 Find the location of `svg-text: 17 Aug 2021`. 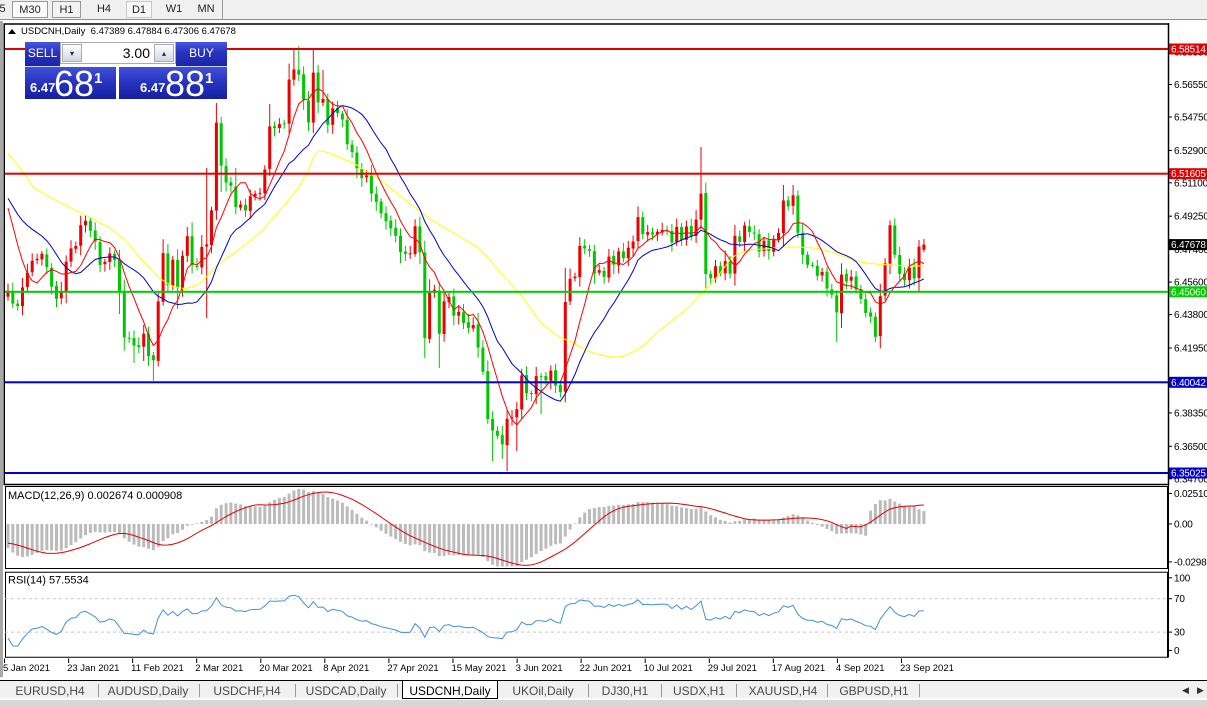

svg-text: 17 Aug 2021 is located at coordinates (798, 668).